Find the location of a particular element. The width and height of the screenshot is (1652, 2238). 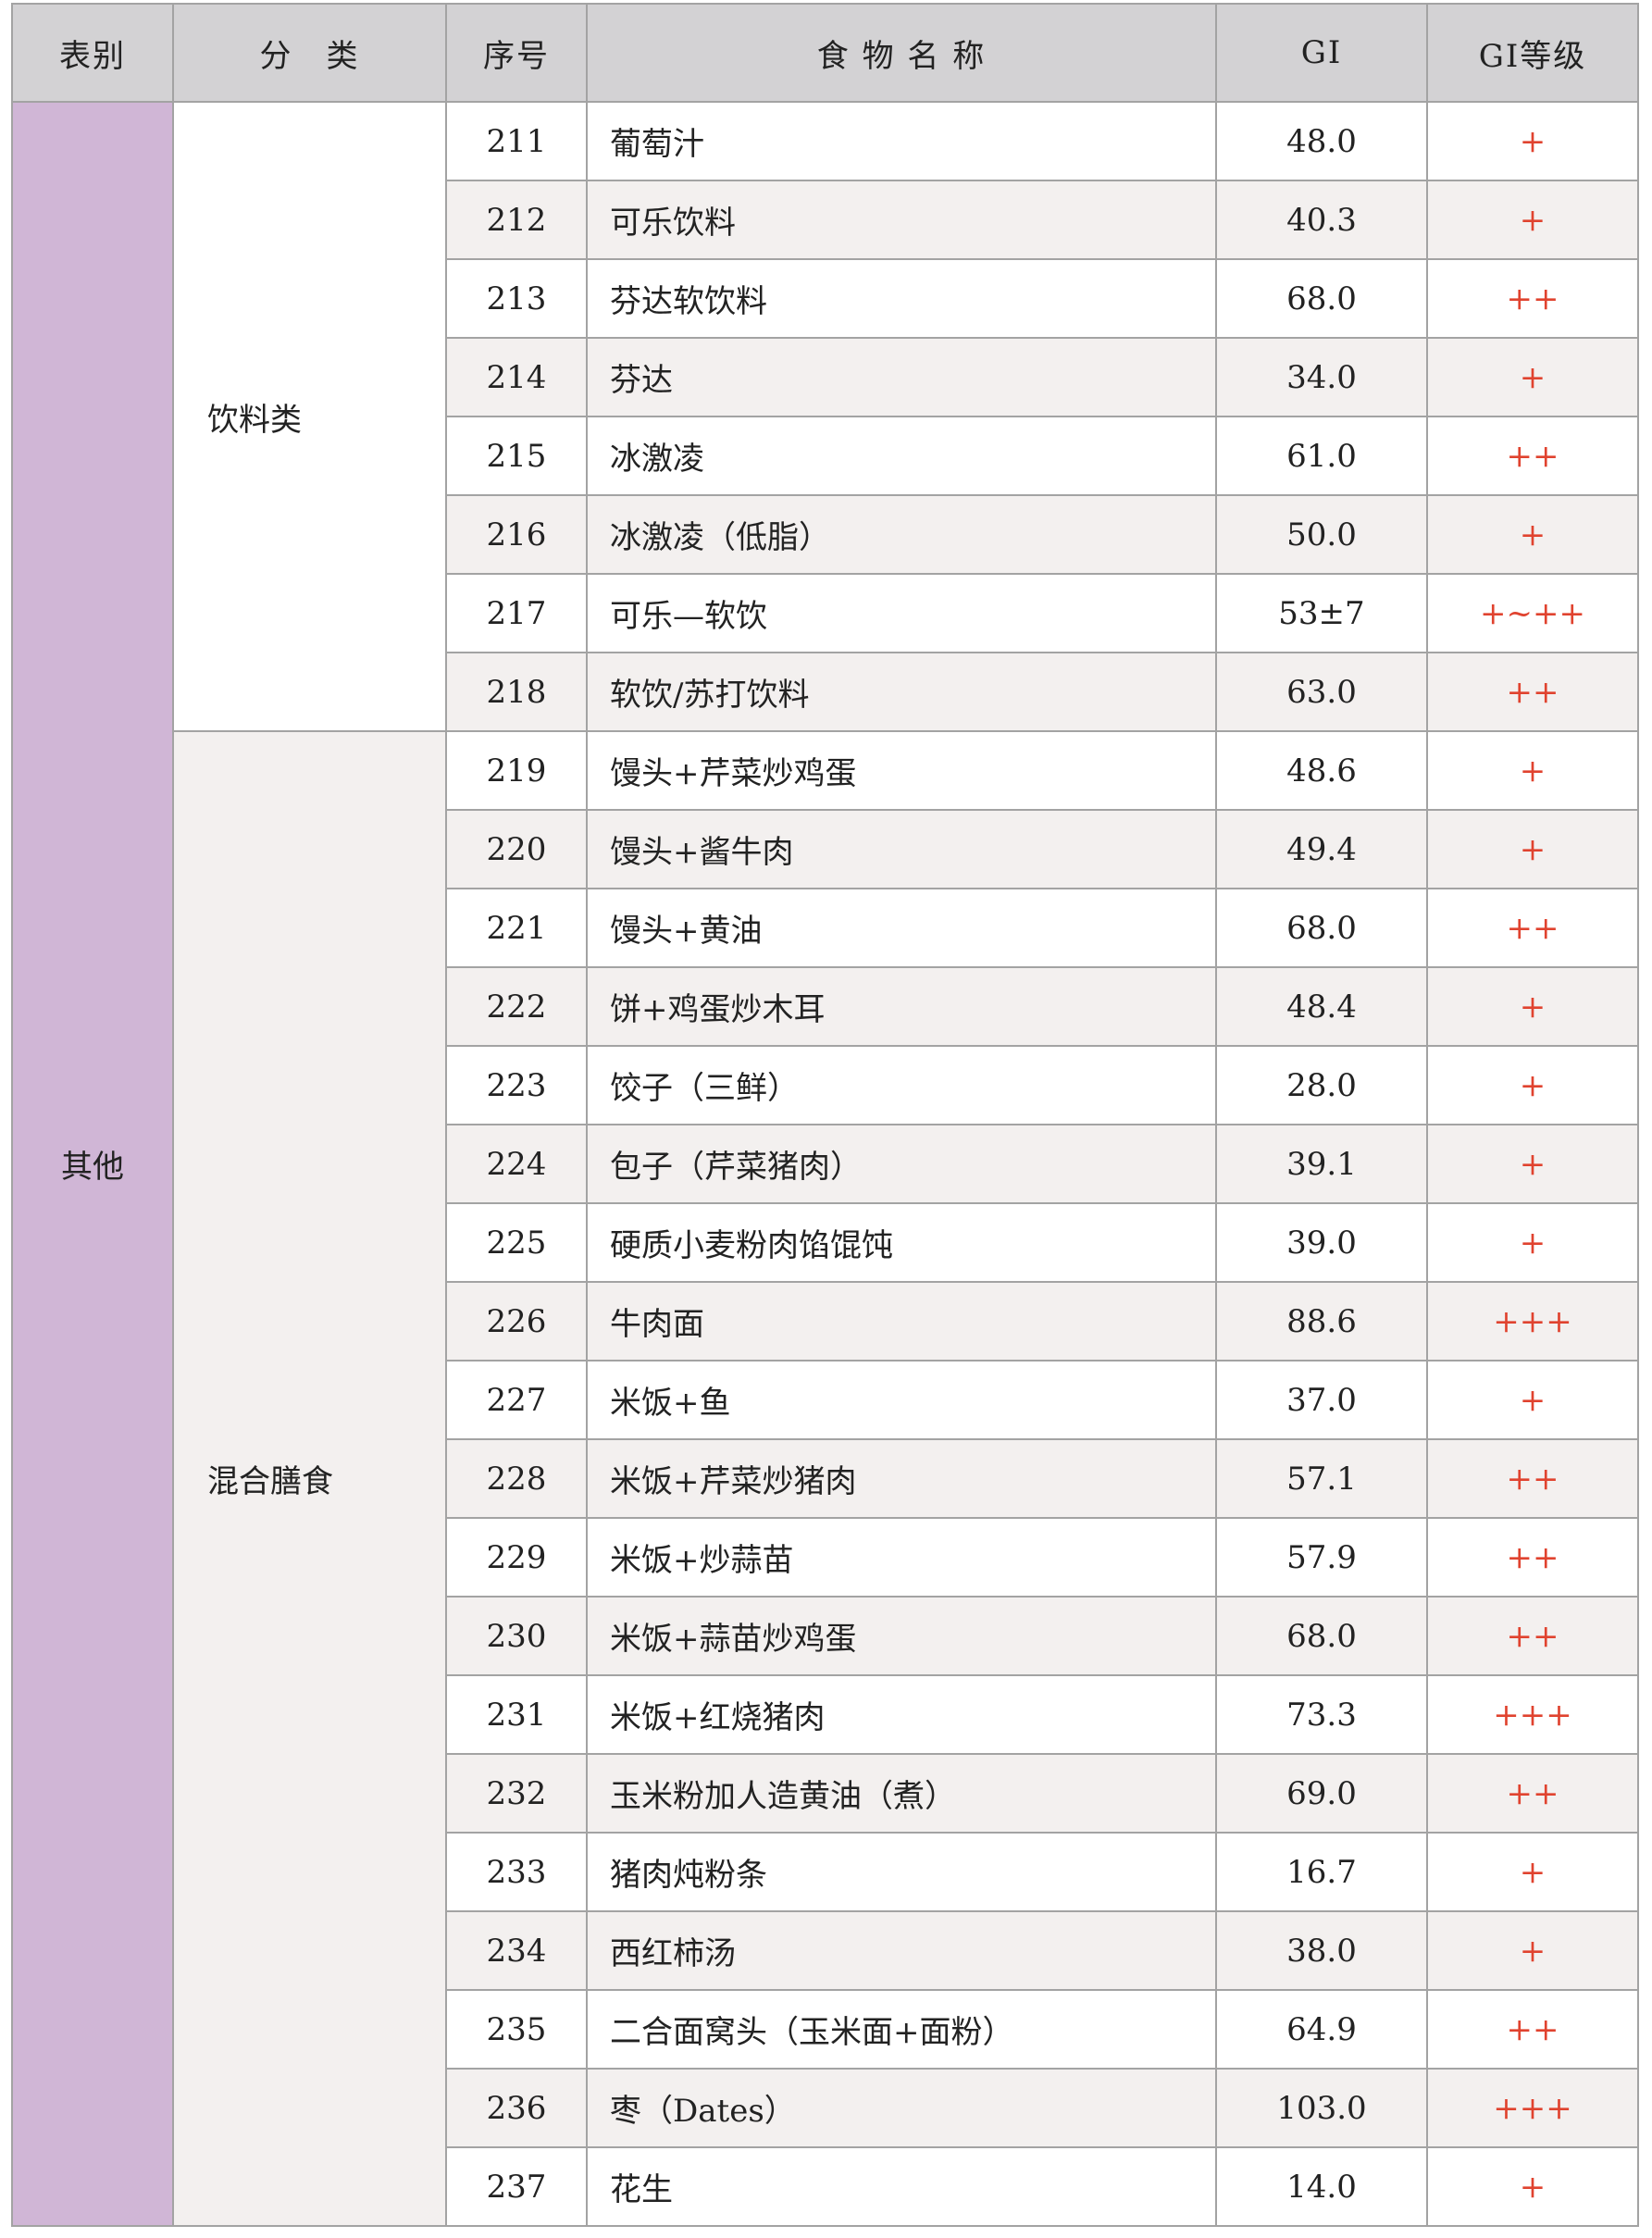

table-row: 212 可乐饮料 40.3 + is located at coordinates (826, 220).